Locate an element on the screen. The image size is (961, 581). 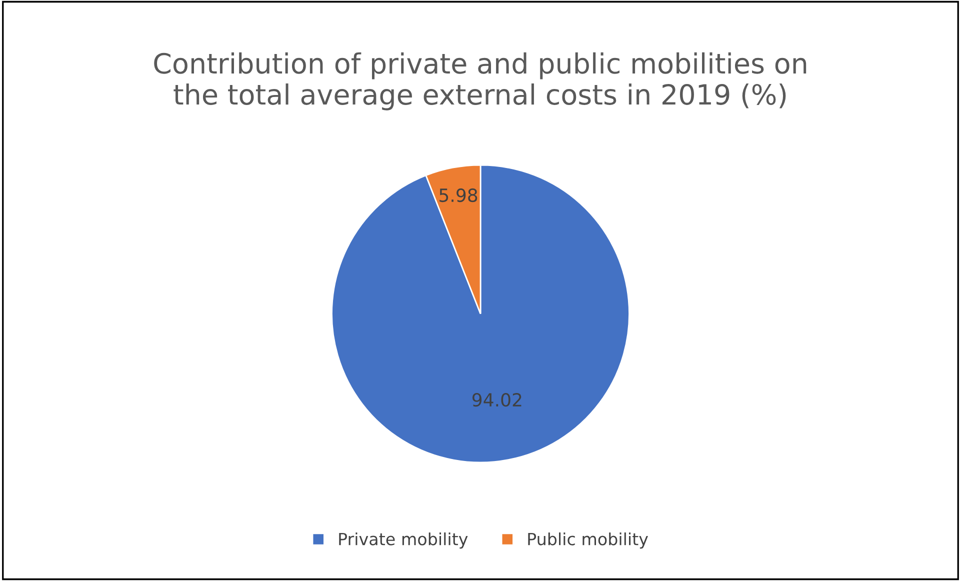
legend-label: Public mobility is located at coordinates (588, 540).